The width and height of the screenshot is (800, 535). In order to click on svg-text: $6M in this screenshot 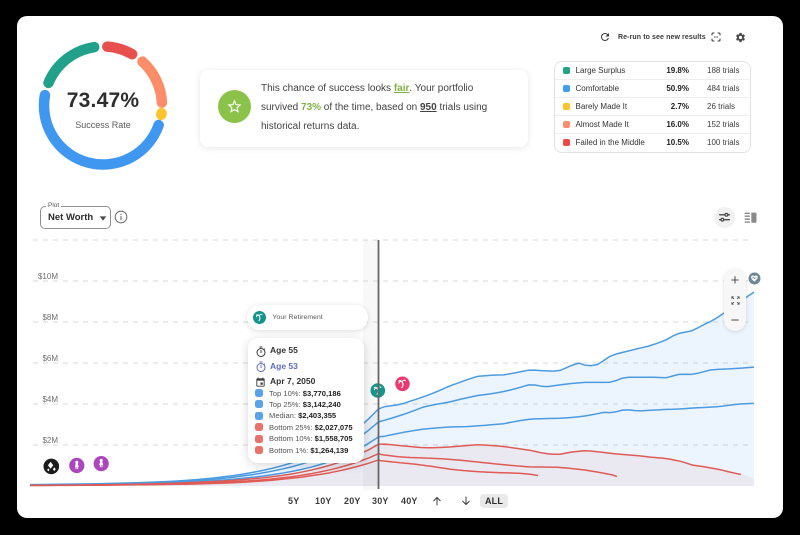, I will do `click(50, 358)`.